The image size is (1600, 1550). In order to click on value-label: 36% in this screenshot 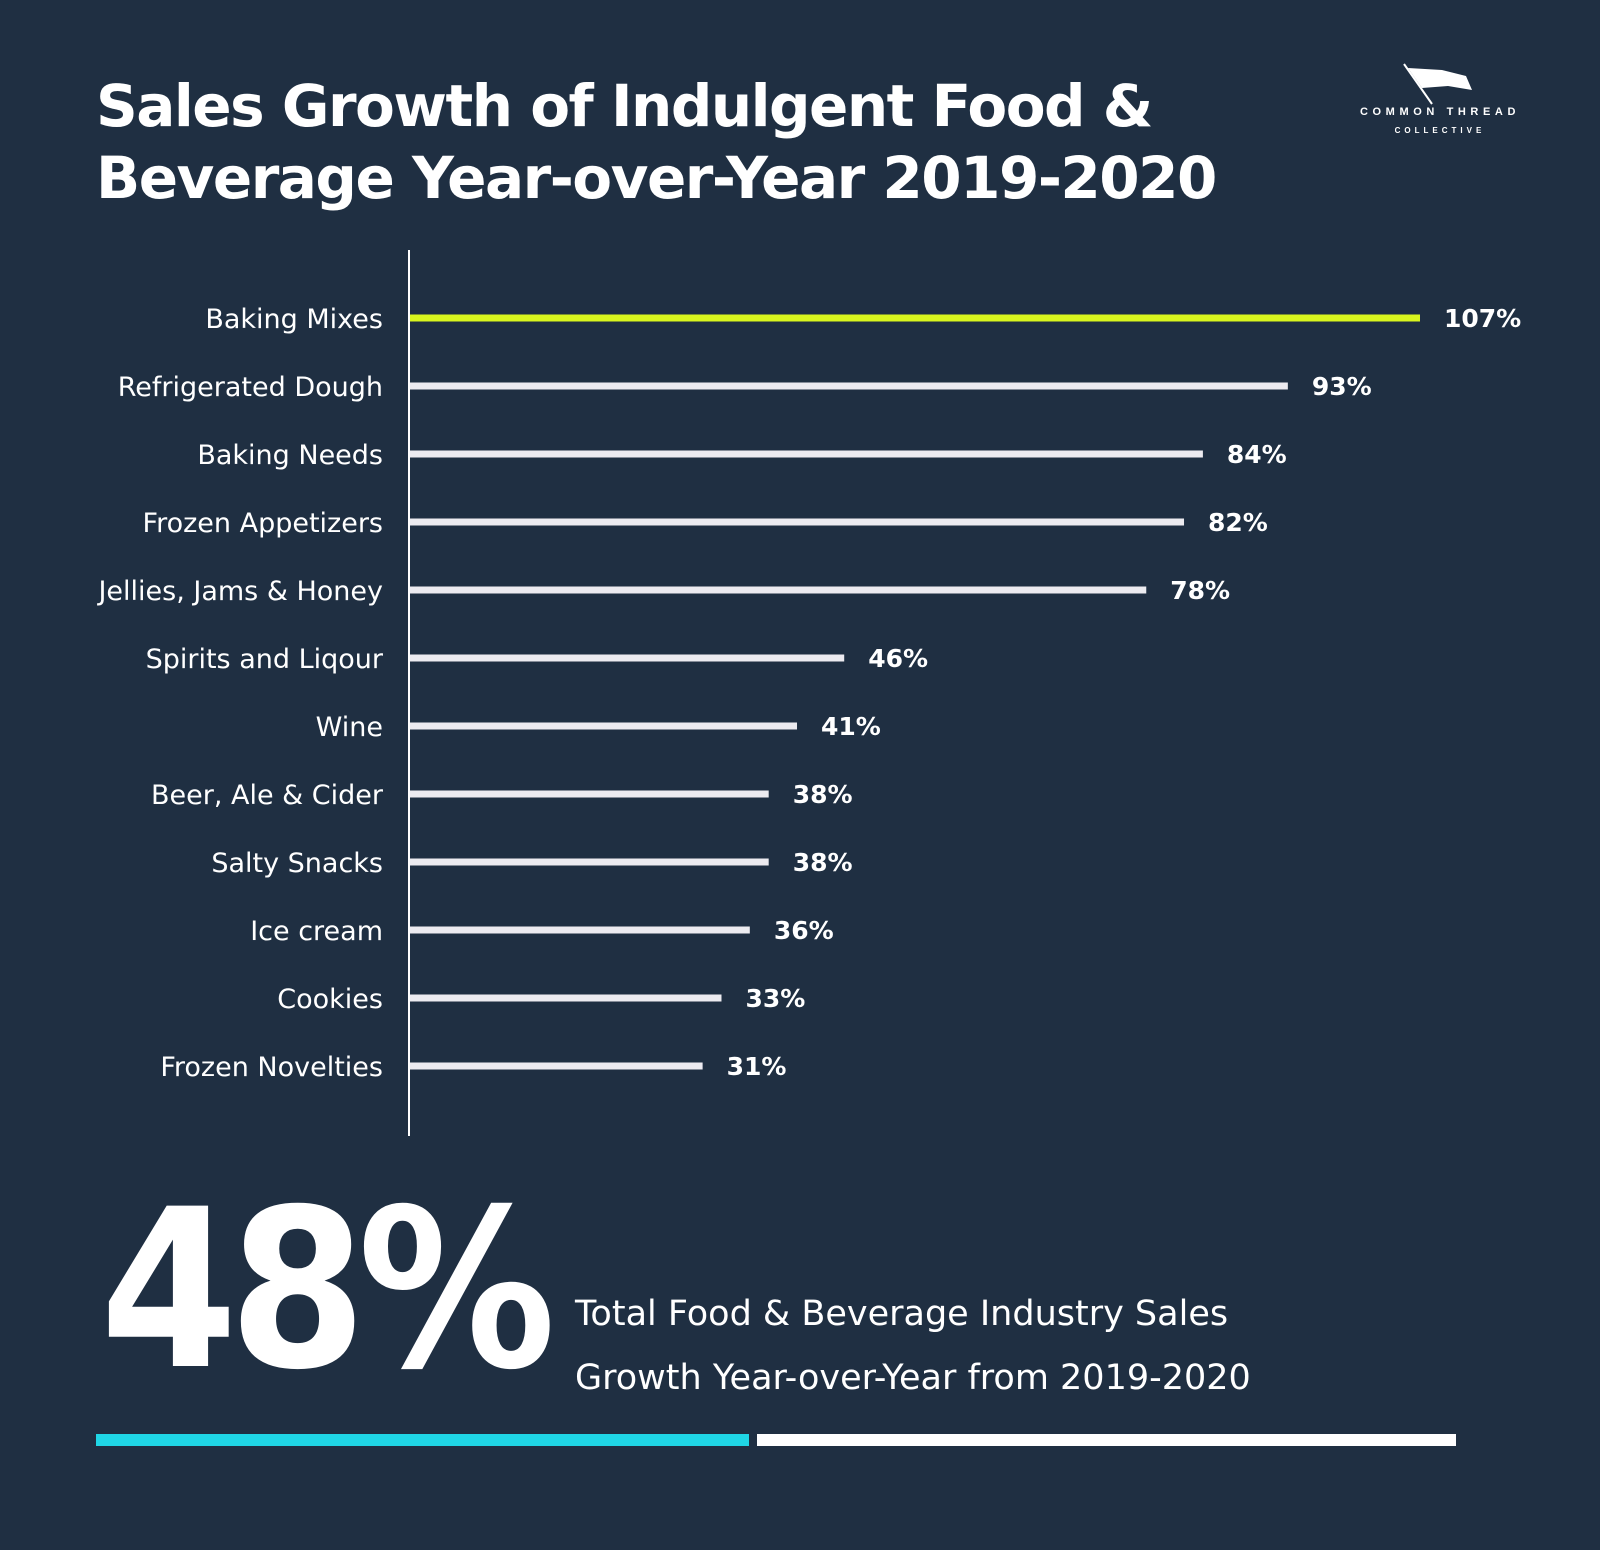, I will do `click(804, 930)`.